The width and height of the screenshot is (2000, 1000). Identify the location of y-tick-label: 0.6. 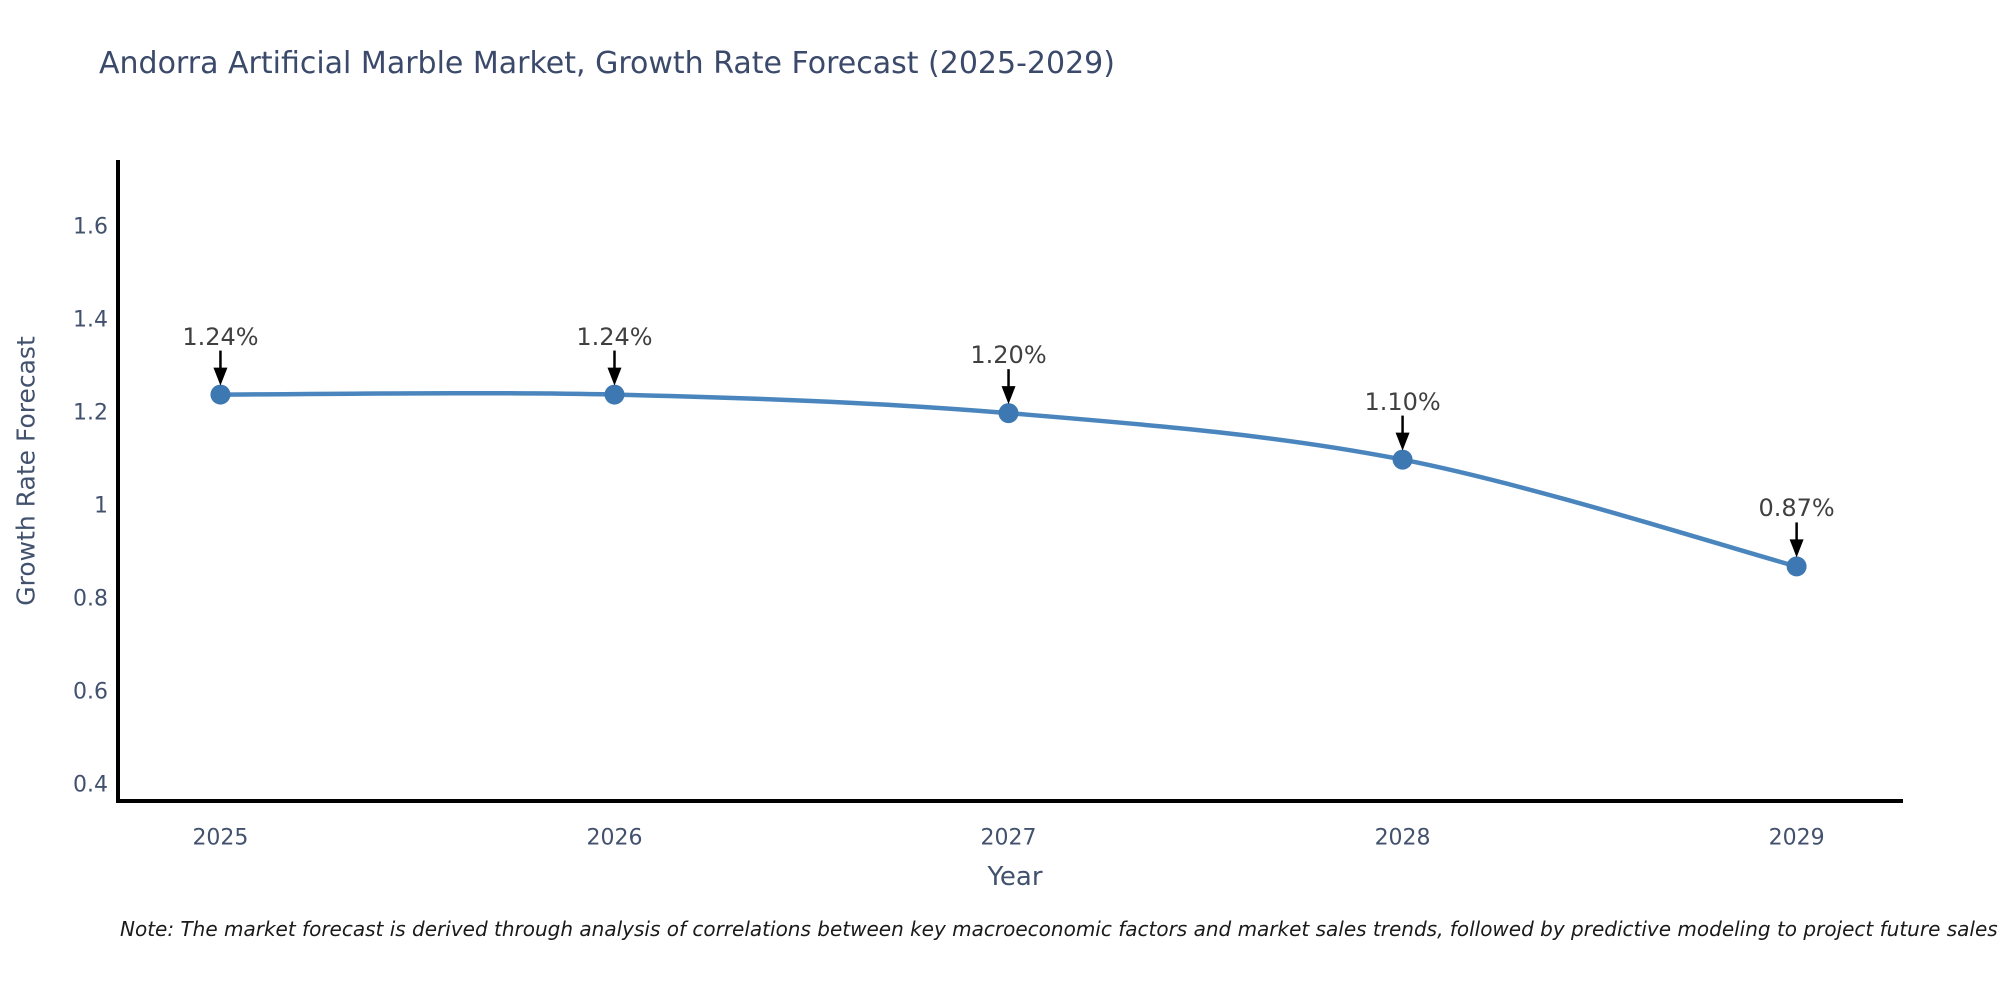
(90, 692).